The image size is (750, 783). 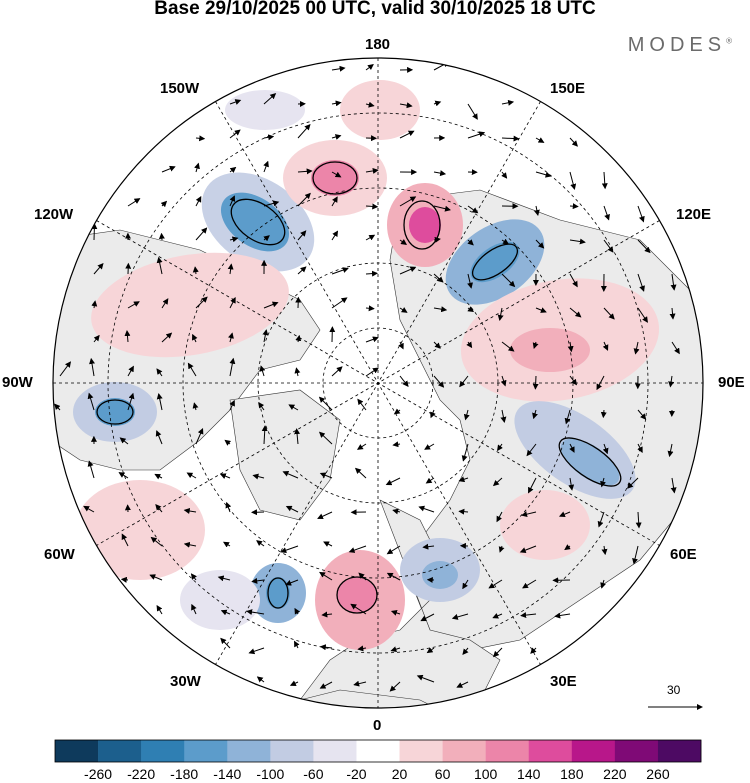 I want to click on contour-line, so click(x=258, y=222).